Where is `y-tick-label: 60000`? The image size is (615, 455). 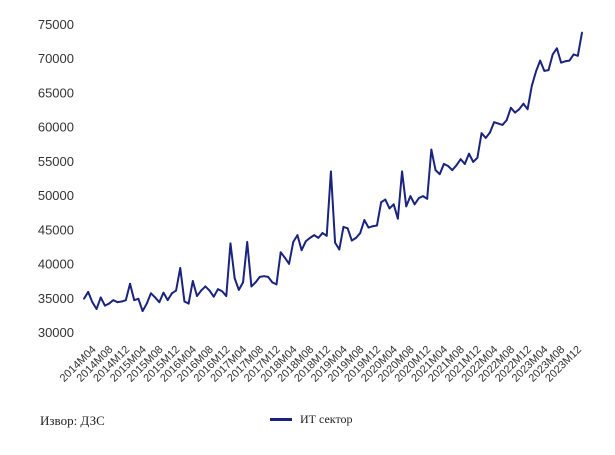 y-tick-label: 60000 is located at coordinates (56, 127).